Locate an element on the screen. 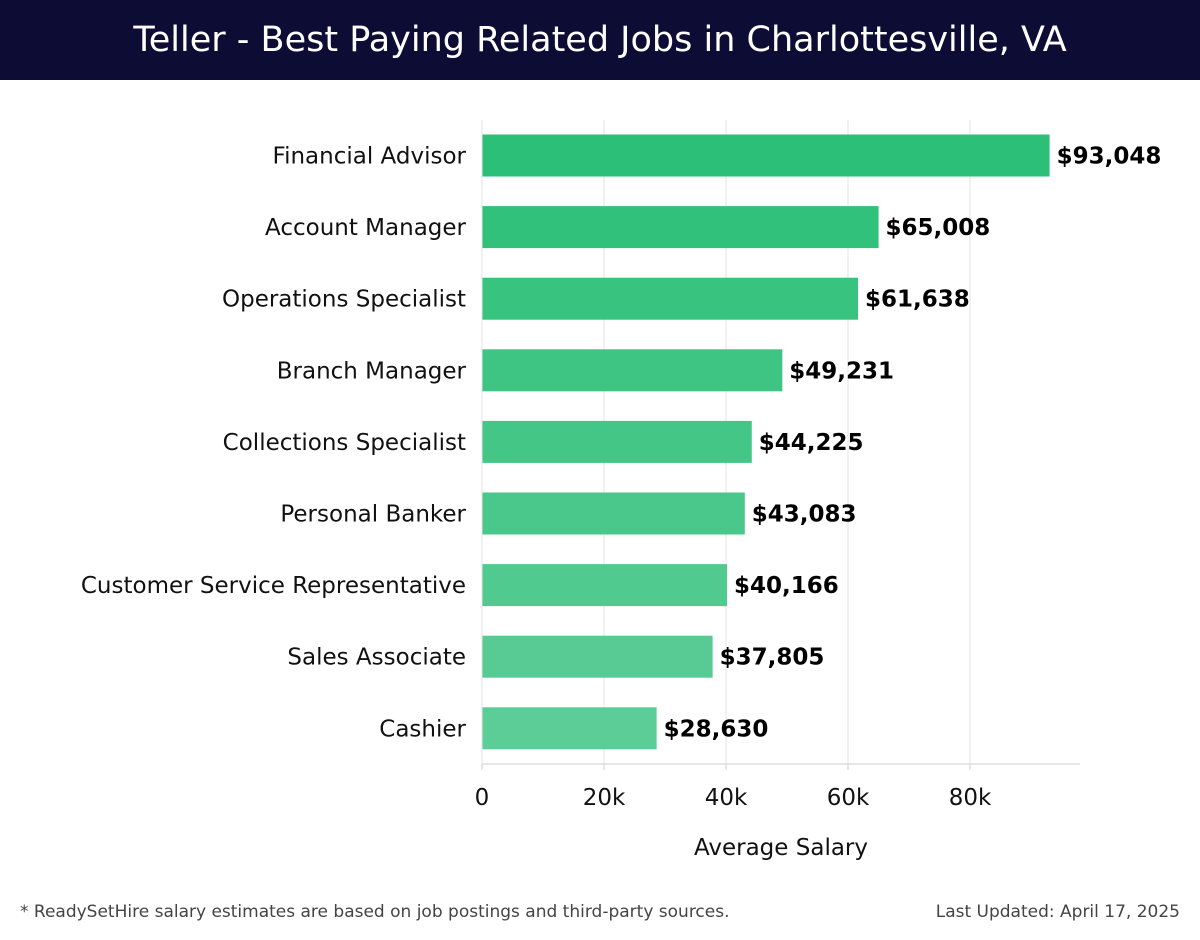 The image size is (1200, 940). data-label: $28,630 is located at coordinates (716, 729).